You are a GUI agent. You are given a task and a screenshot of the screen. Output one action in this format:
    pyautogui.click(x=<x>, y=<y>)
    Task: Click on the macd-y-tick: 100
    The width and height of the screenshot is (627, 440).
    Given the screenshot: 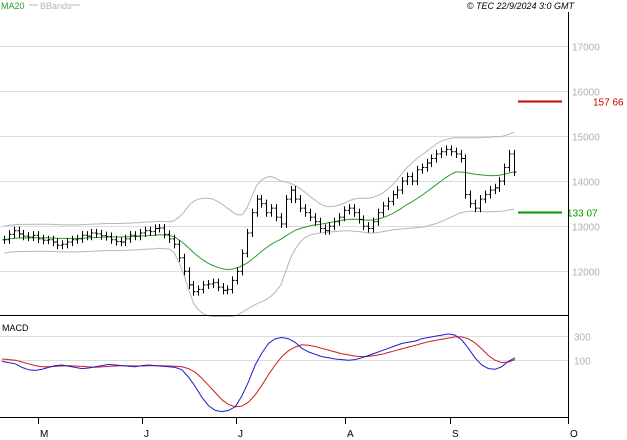 What is the action you would take?
    pyautogui.click(x=582, y=362)
    